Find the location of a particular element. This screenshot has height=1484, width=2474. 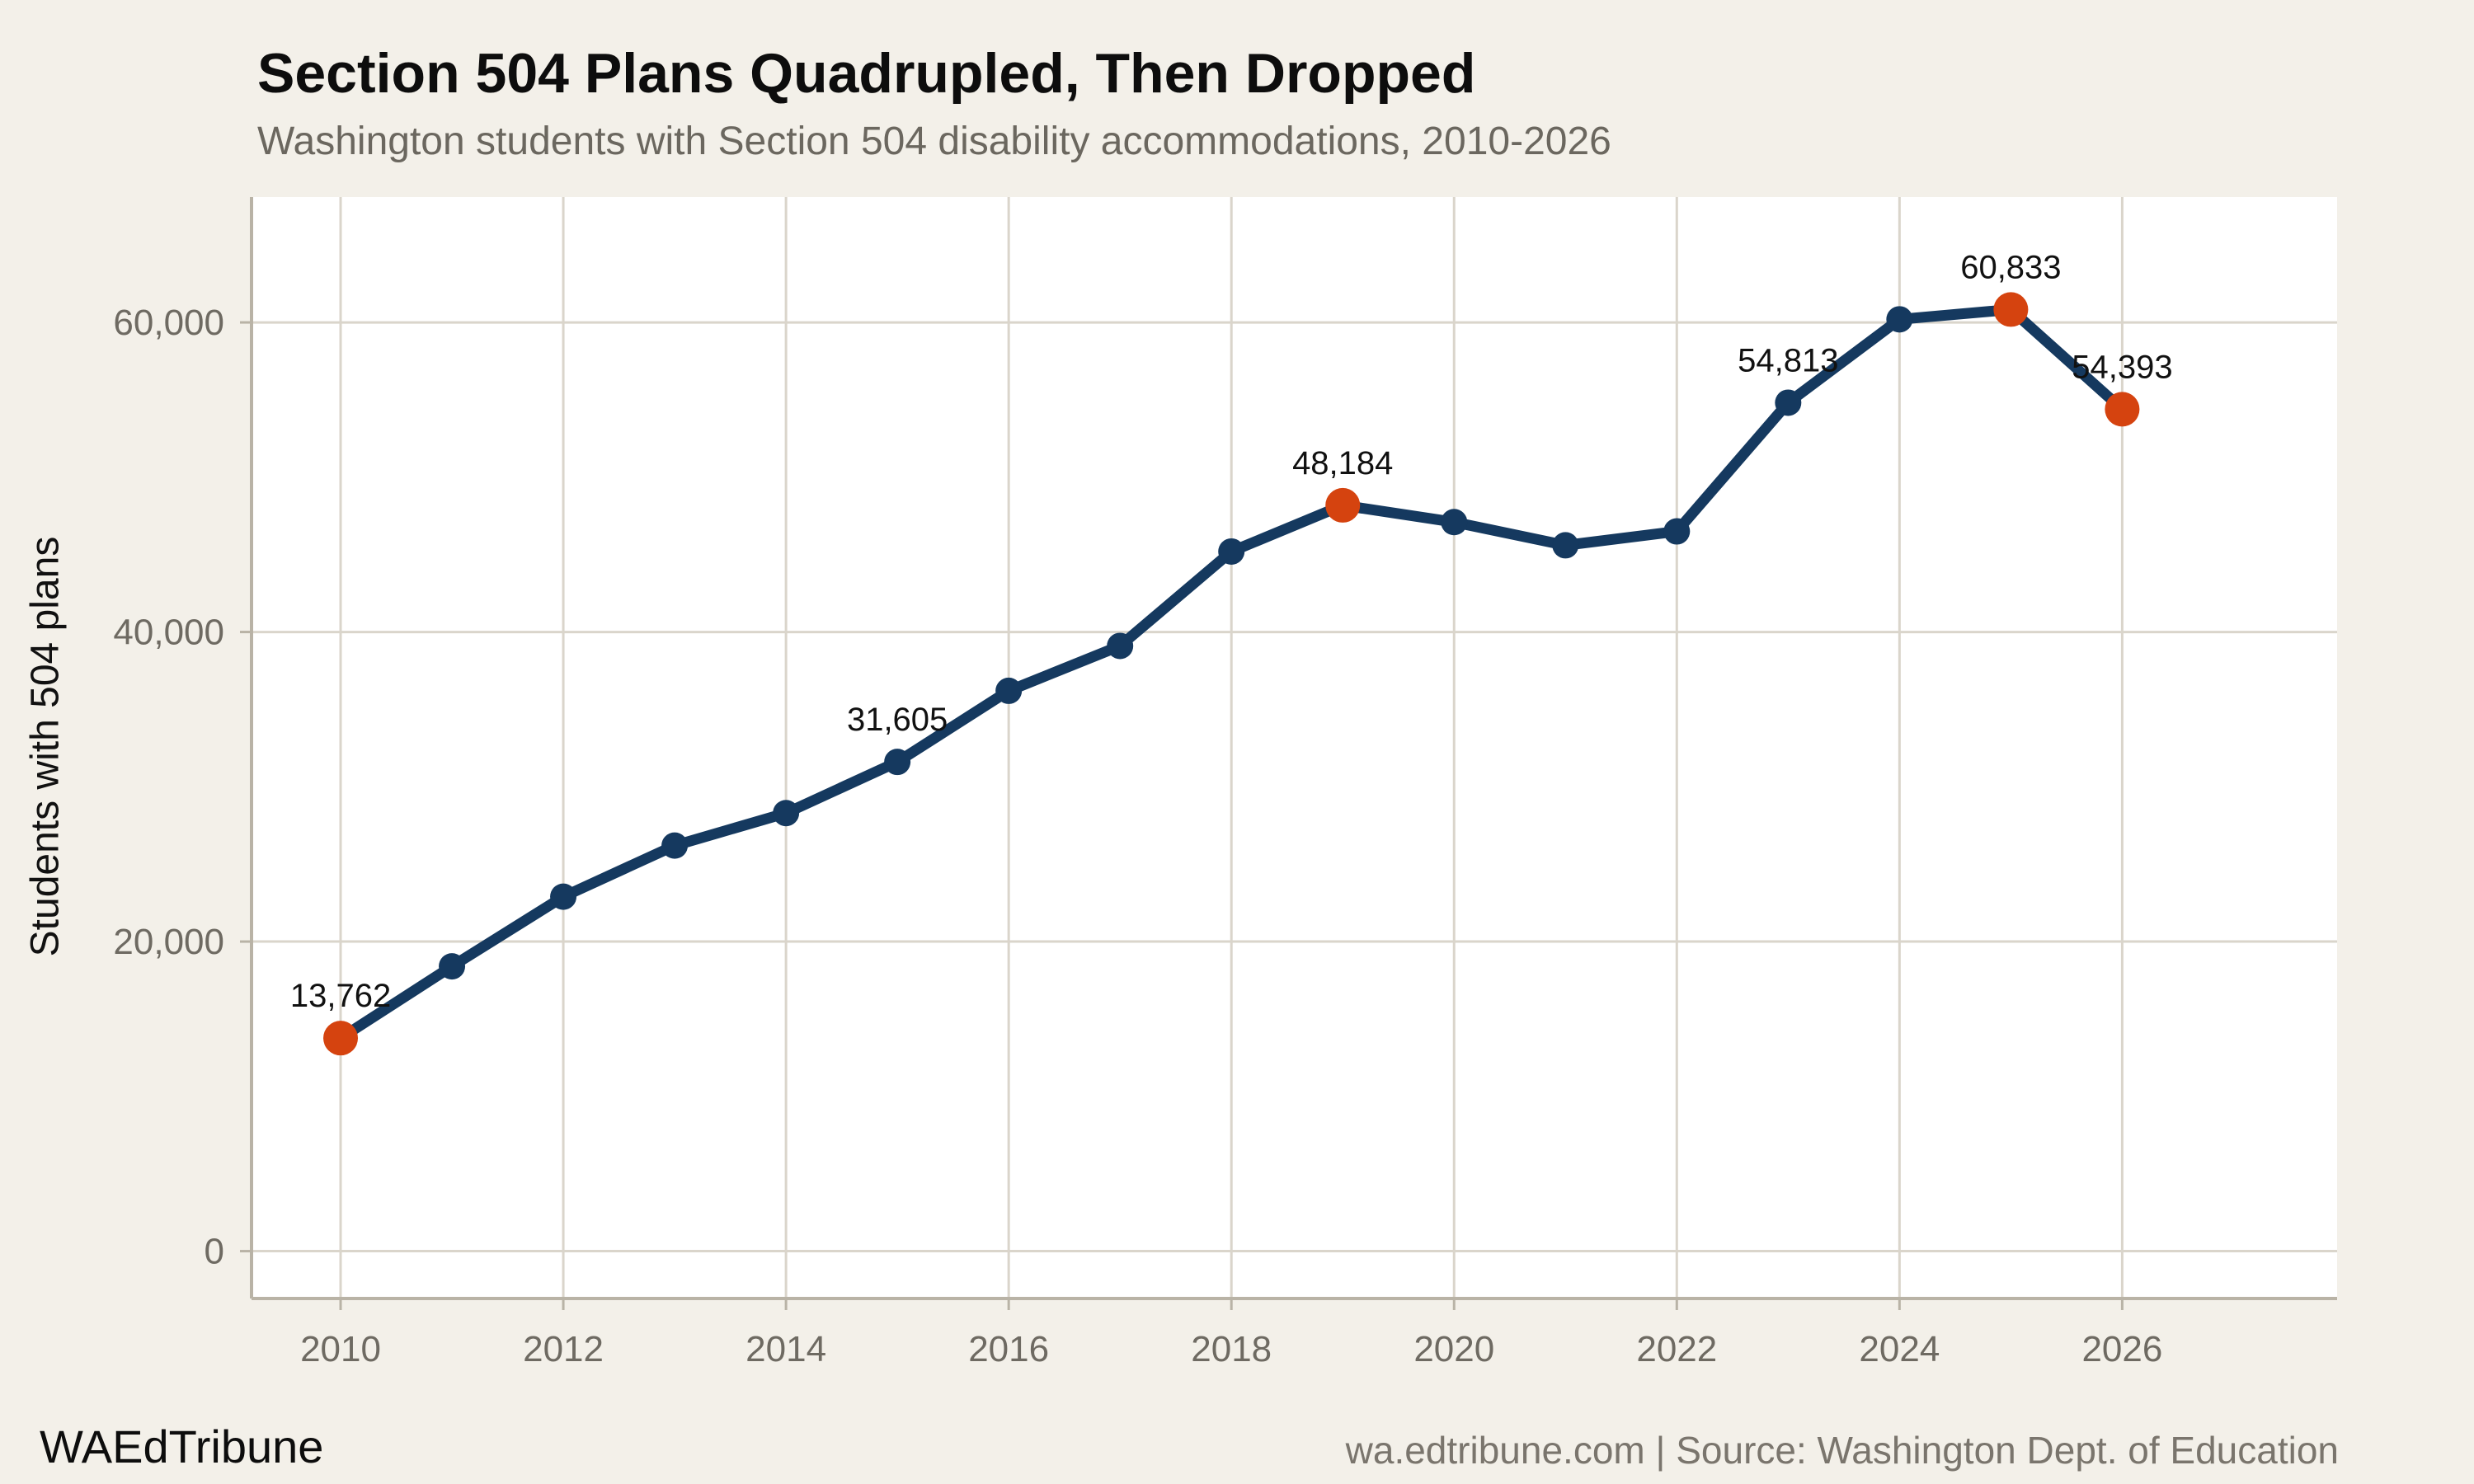

x-tick-label: 2012 is located at coordinates (563, 1349).